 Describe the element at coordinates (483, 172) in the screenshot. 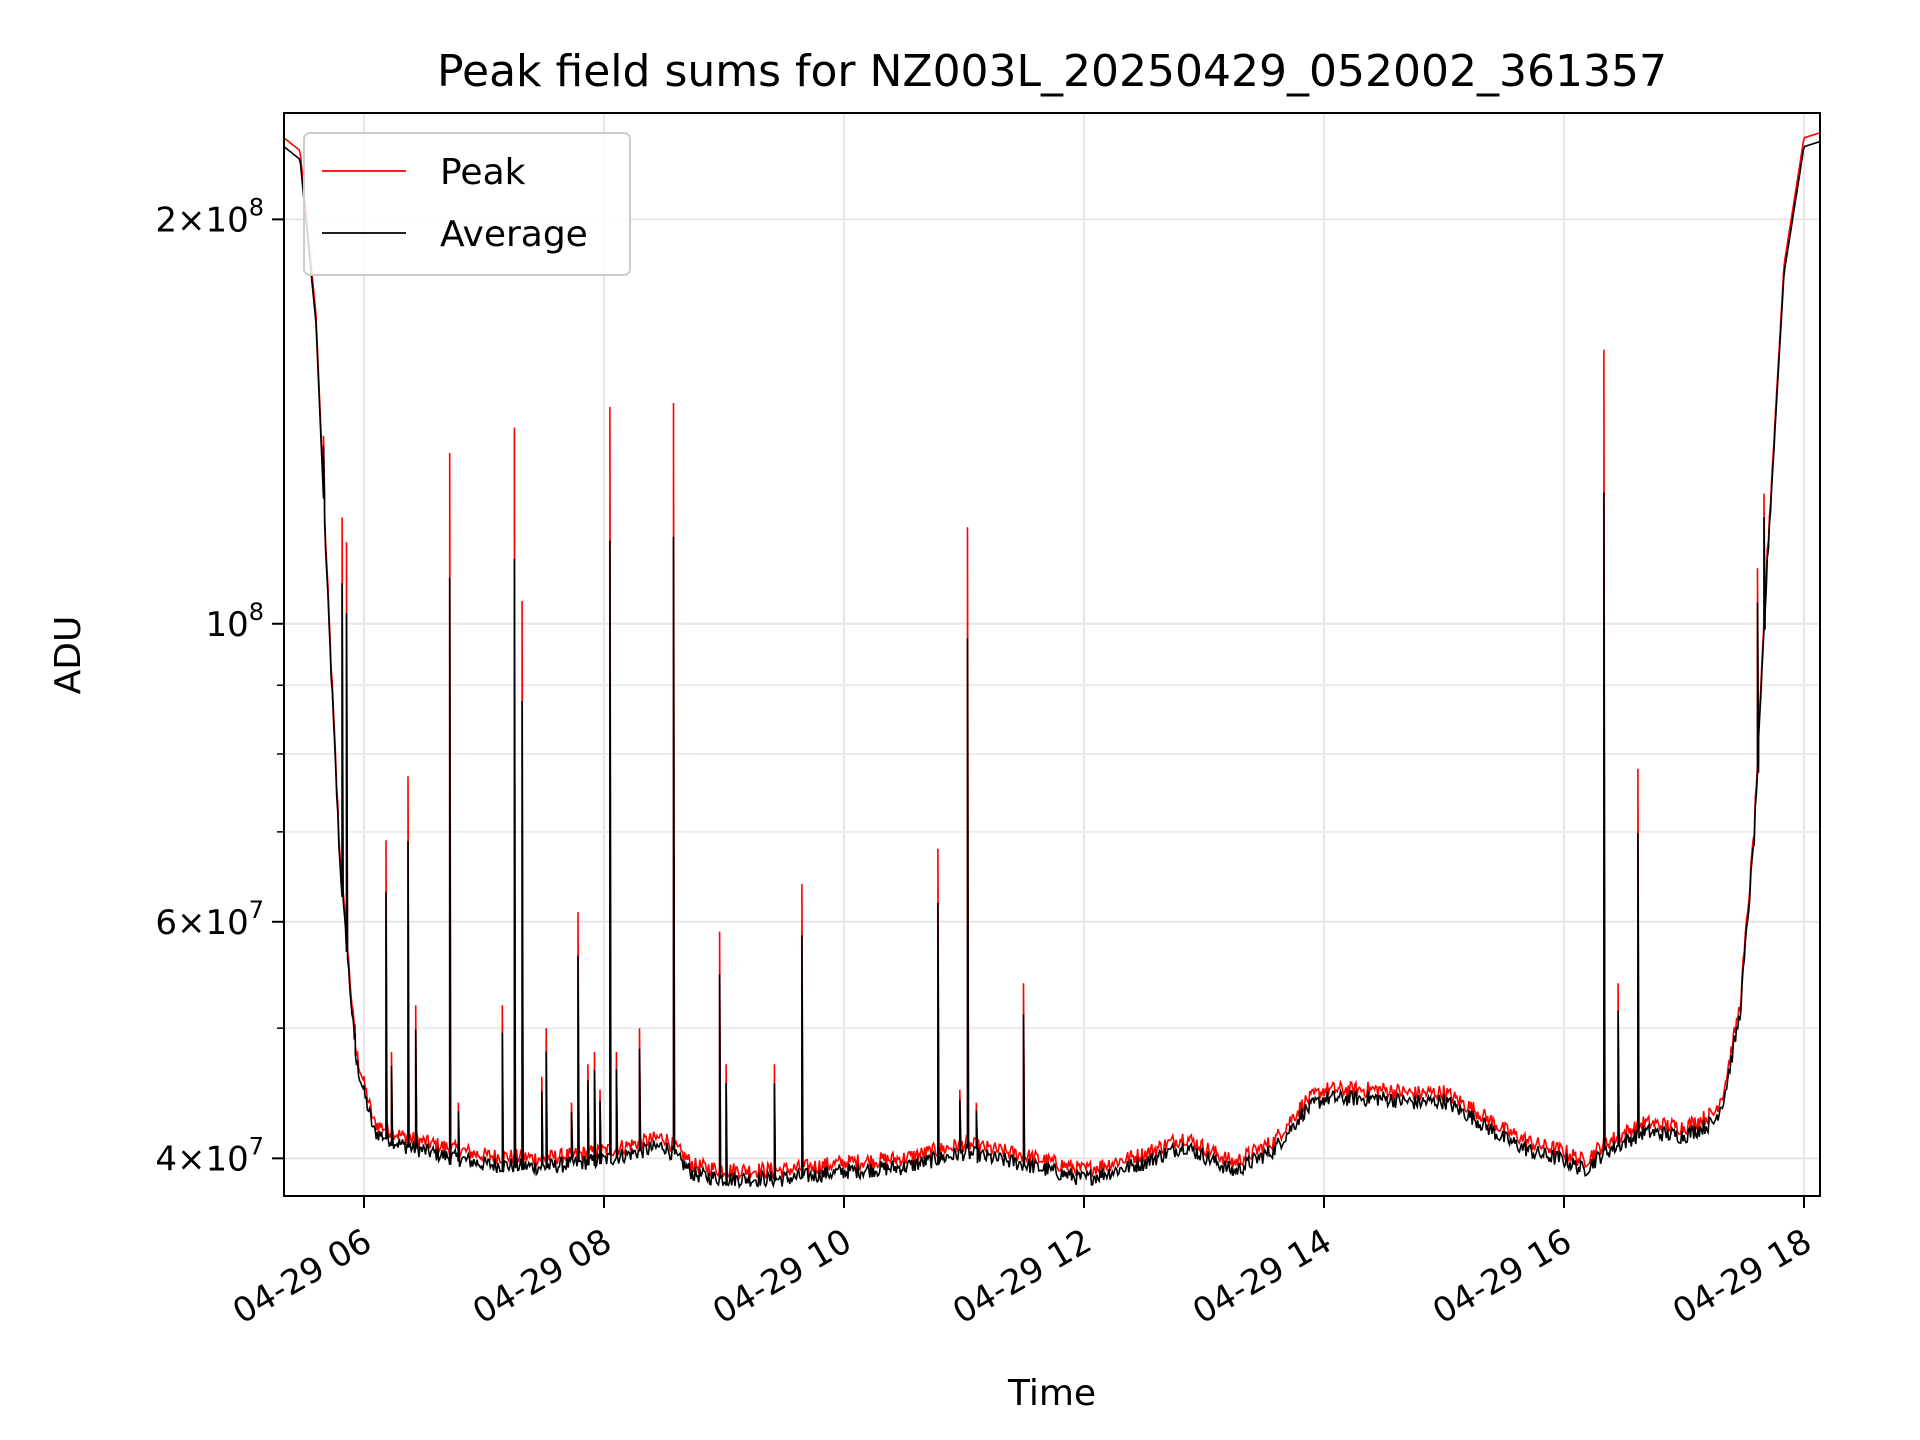

I see `legend-label-peak: Peak` at that location.